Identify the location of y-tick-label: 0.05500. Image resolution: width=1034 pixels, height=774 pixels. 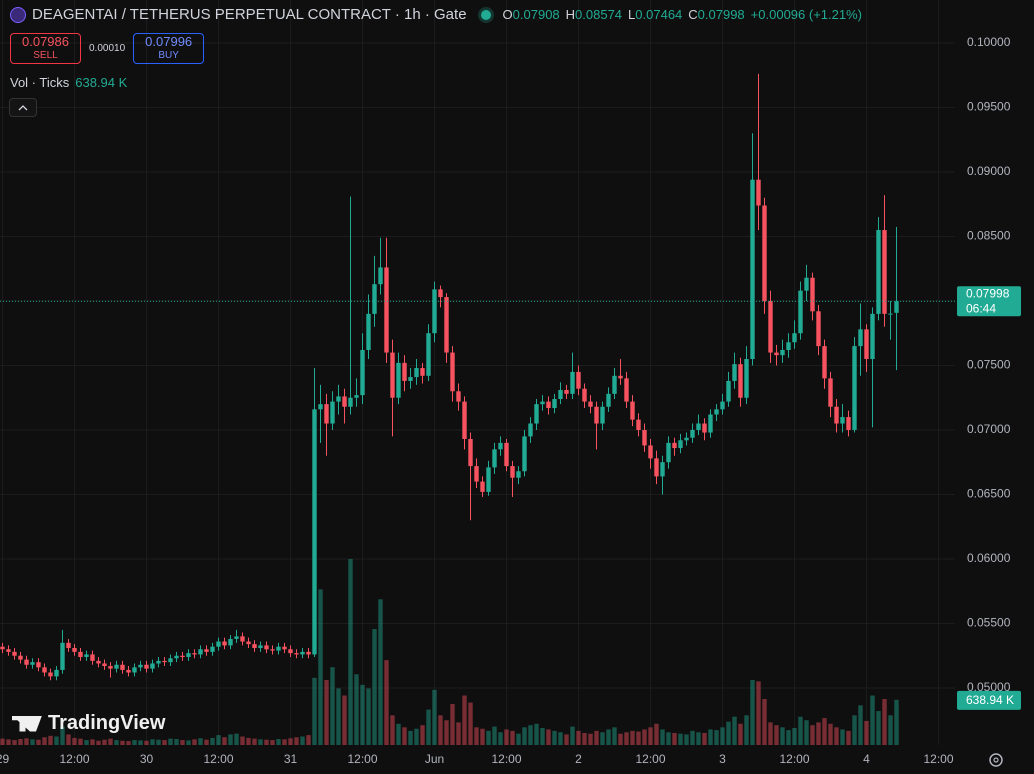
(989, 623).